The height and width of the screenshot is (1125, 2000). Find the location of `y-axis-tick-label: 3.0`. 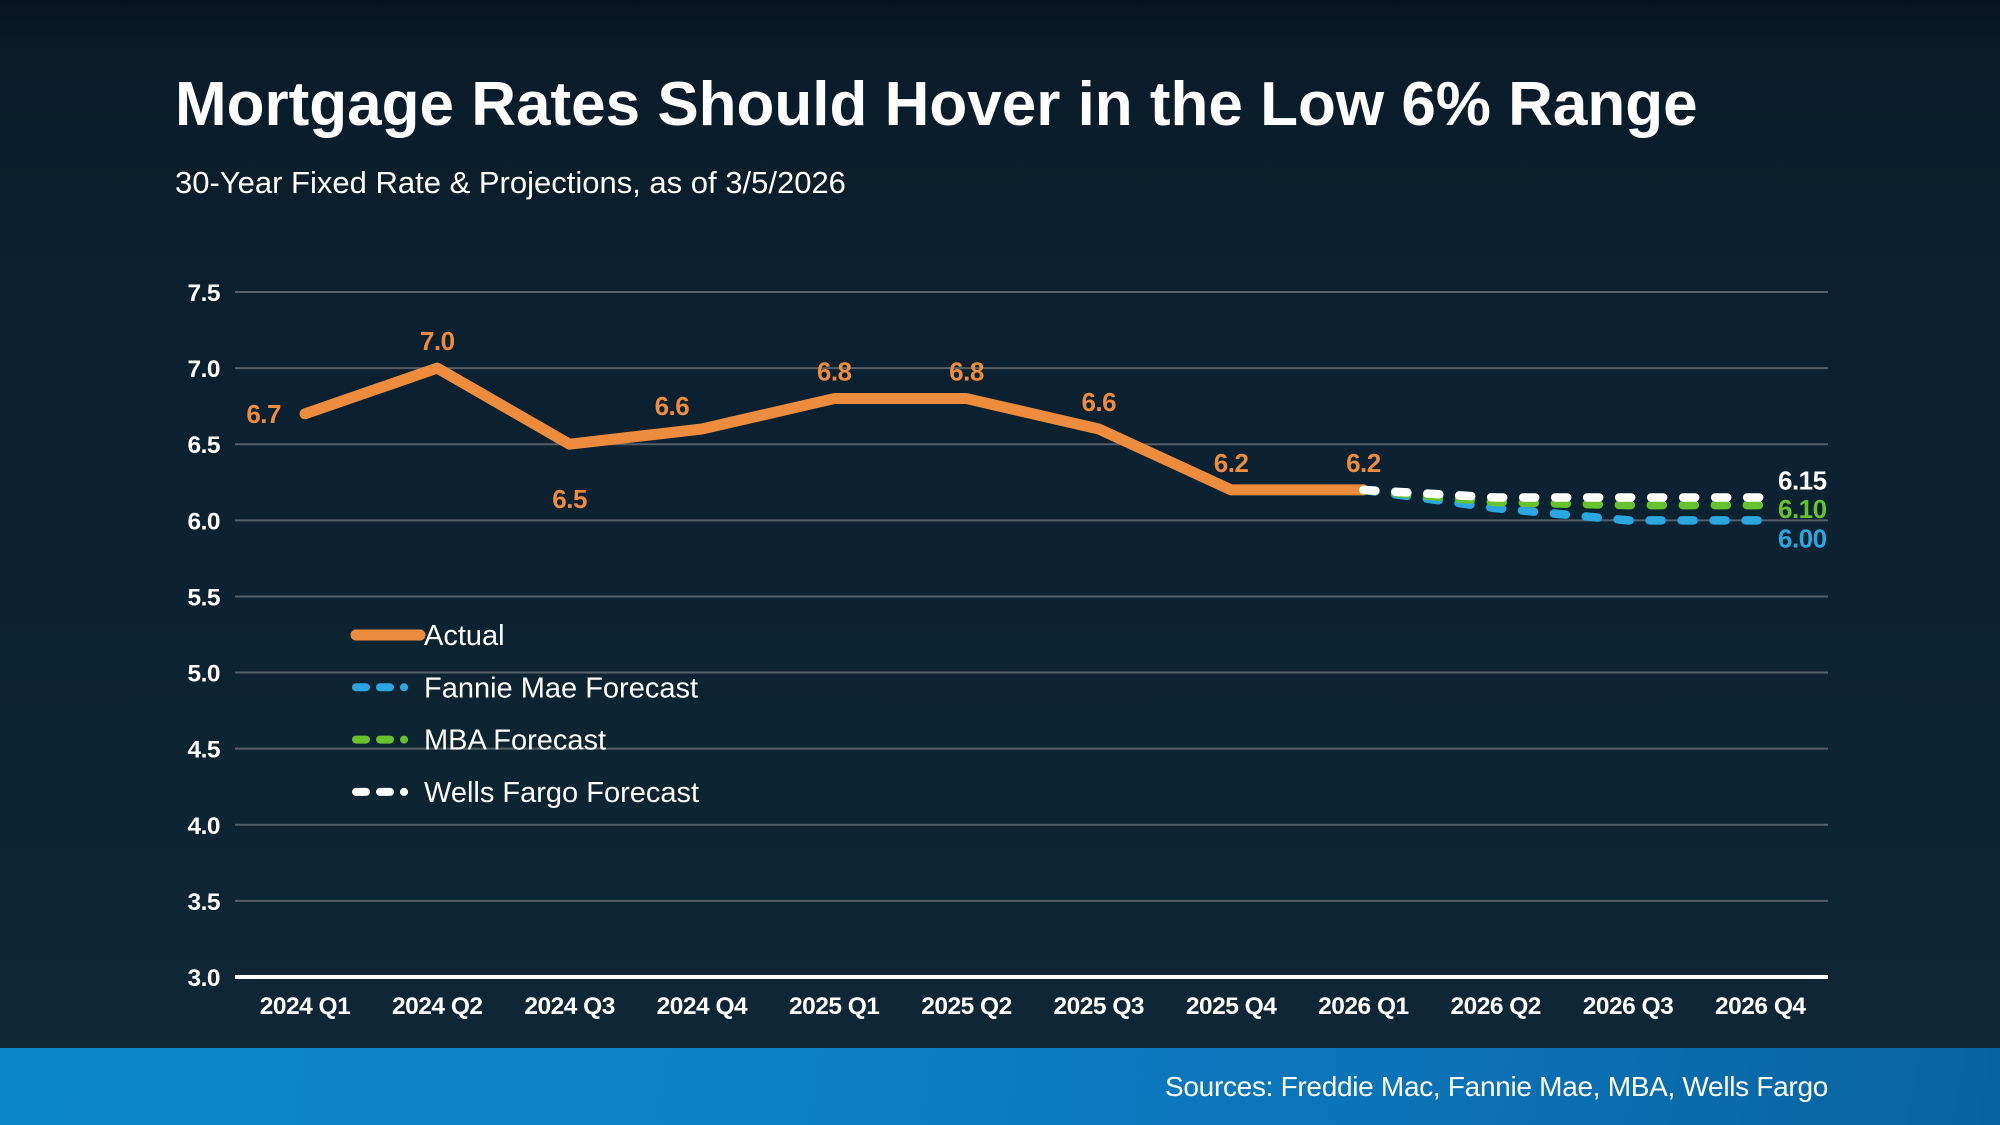

y-axis-tick-label: 3.0 is located at coordinates (203, 978).